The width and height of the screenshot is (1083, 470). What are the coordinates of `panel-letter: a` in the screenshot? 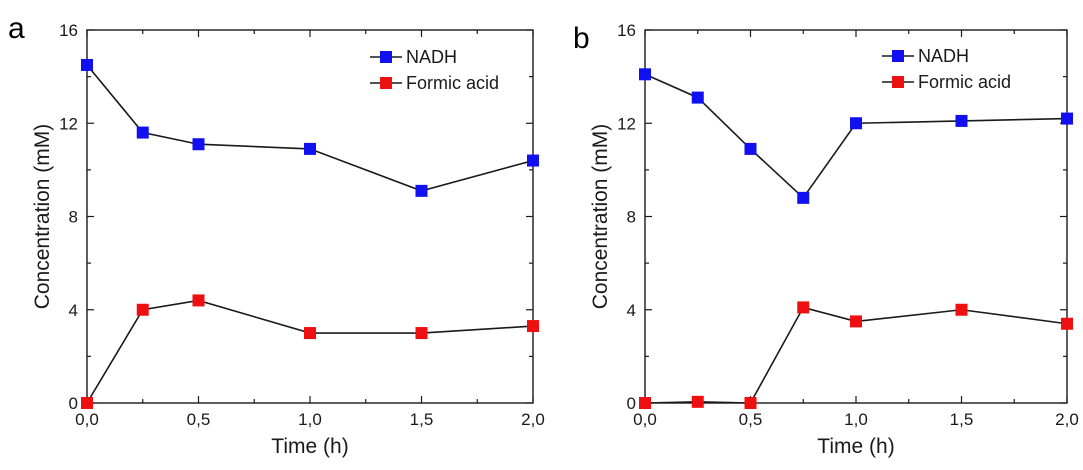 It's located at (16, 28).